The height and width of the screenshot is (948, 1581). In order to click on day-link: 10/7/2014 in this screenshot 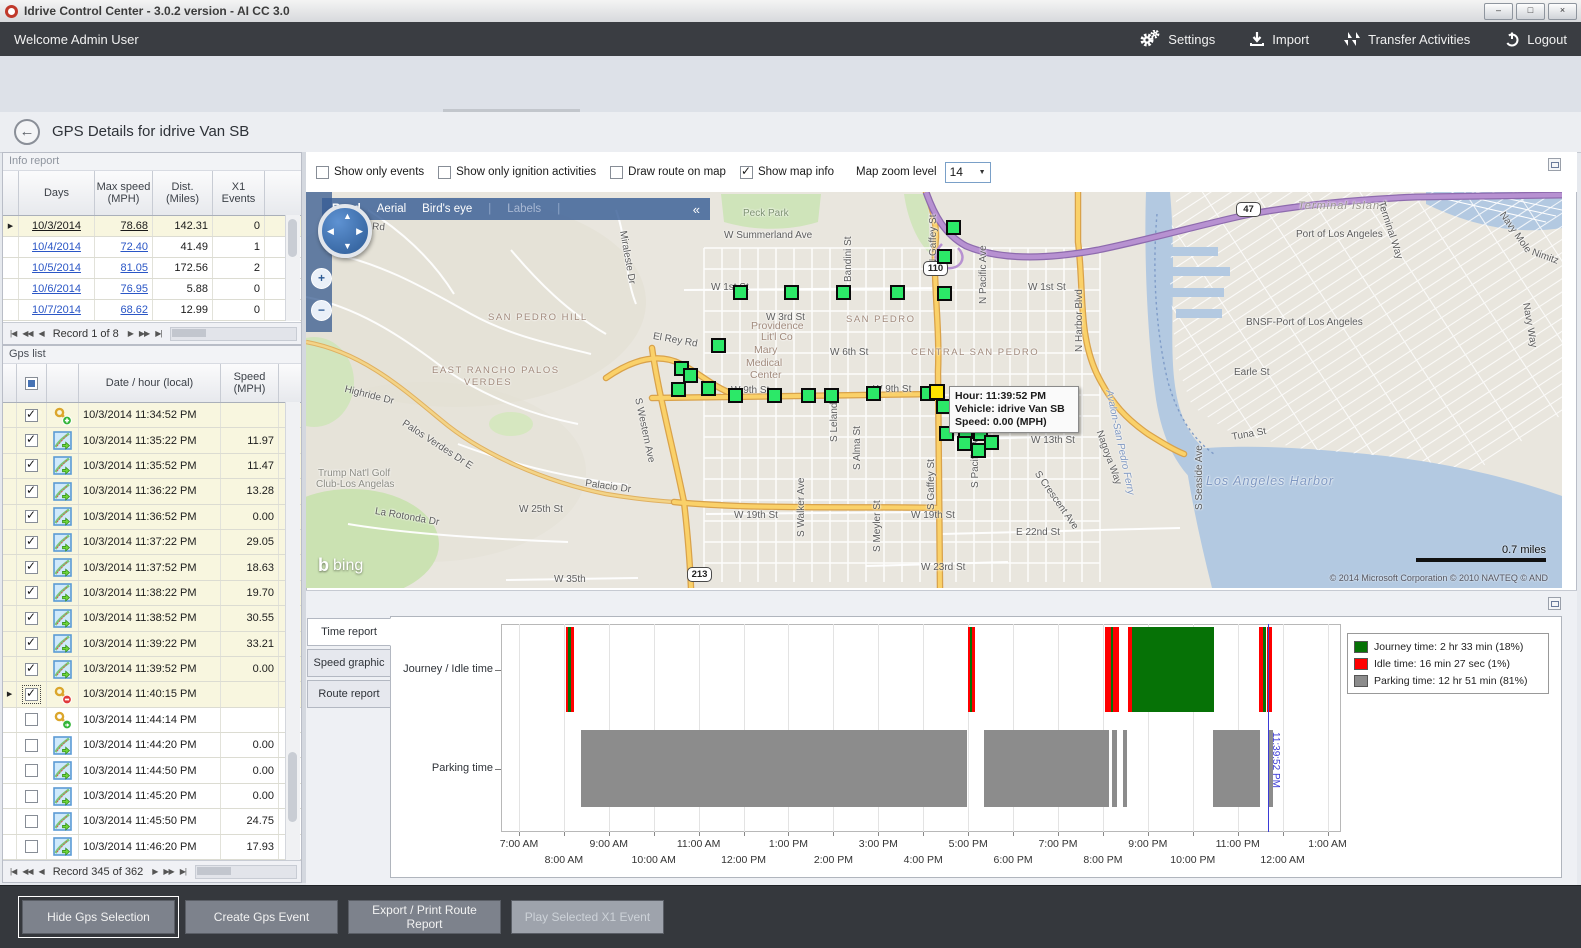, I will do `click(56, 310)`.